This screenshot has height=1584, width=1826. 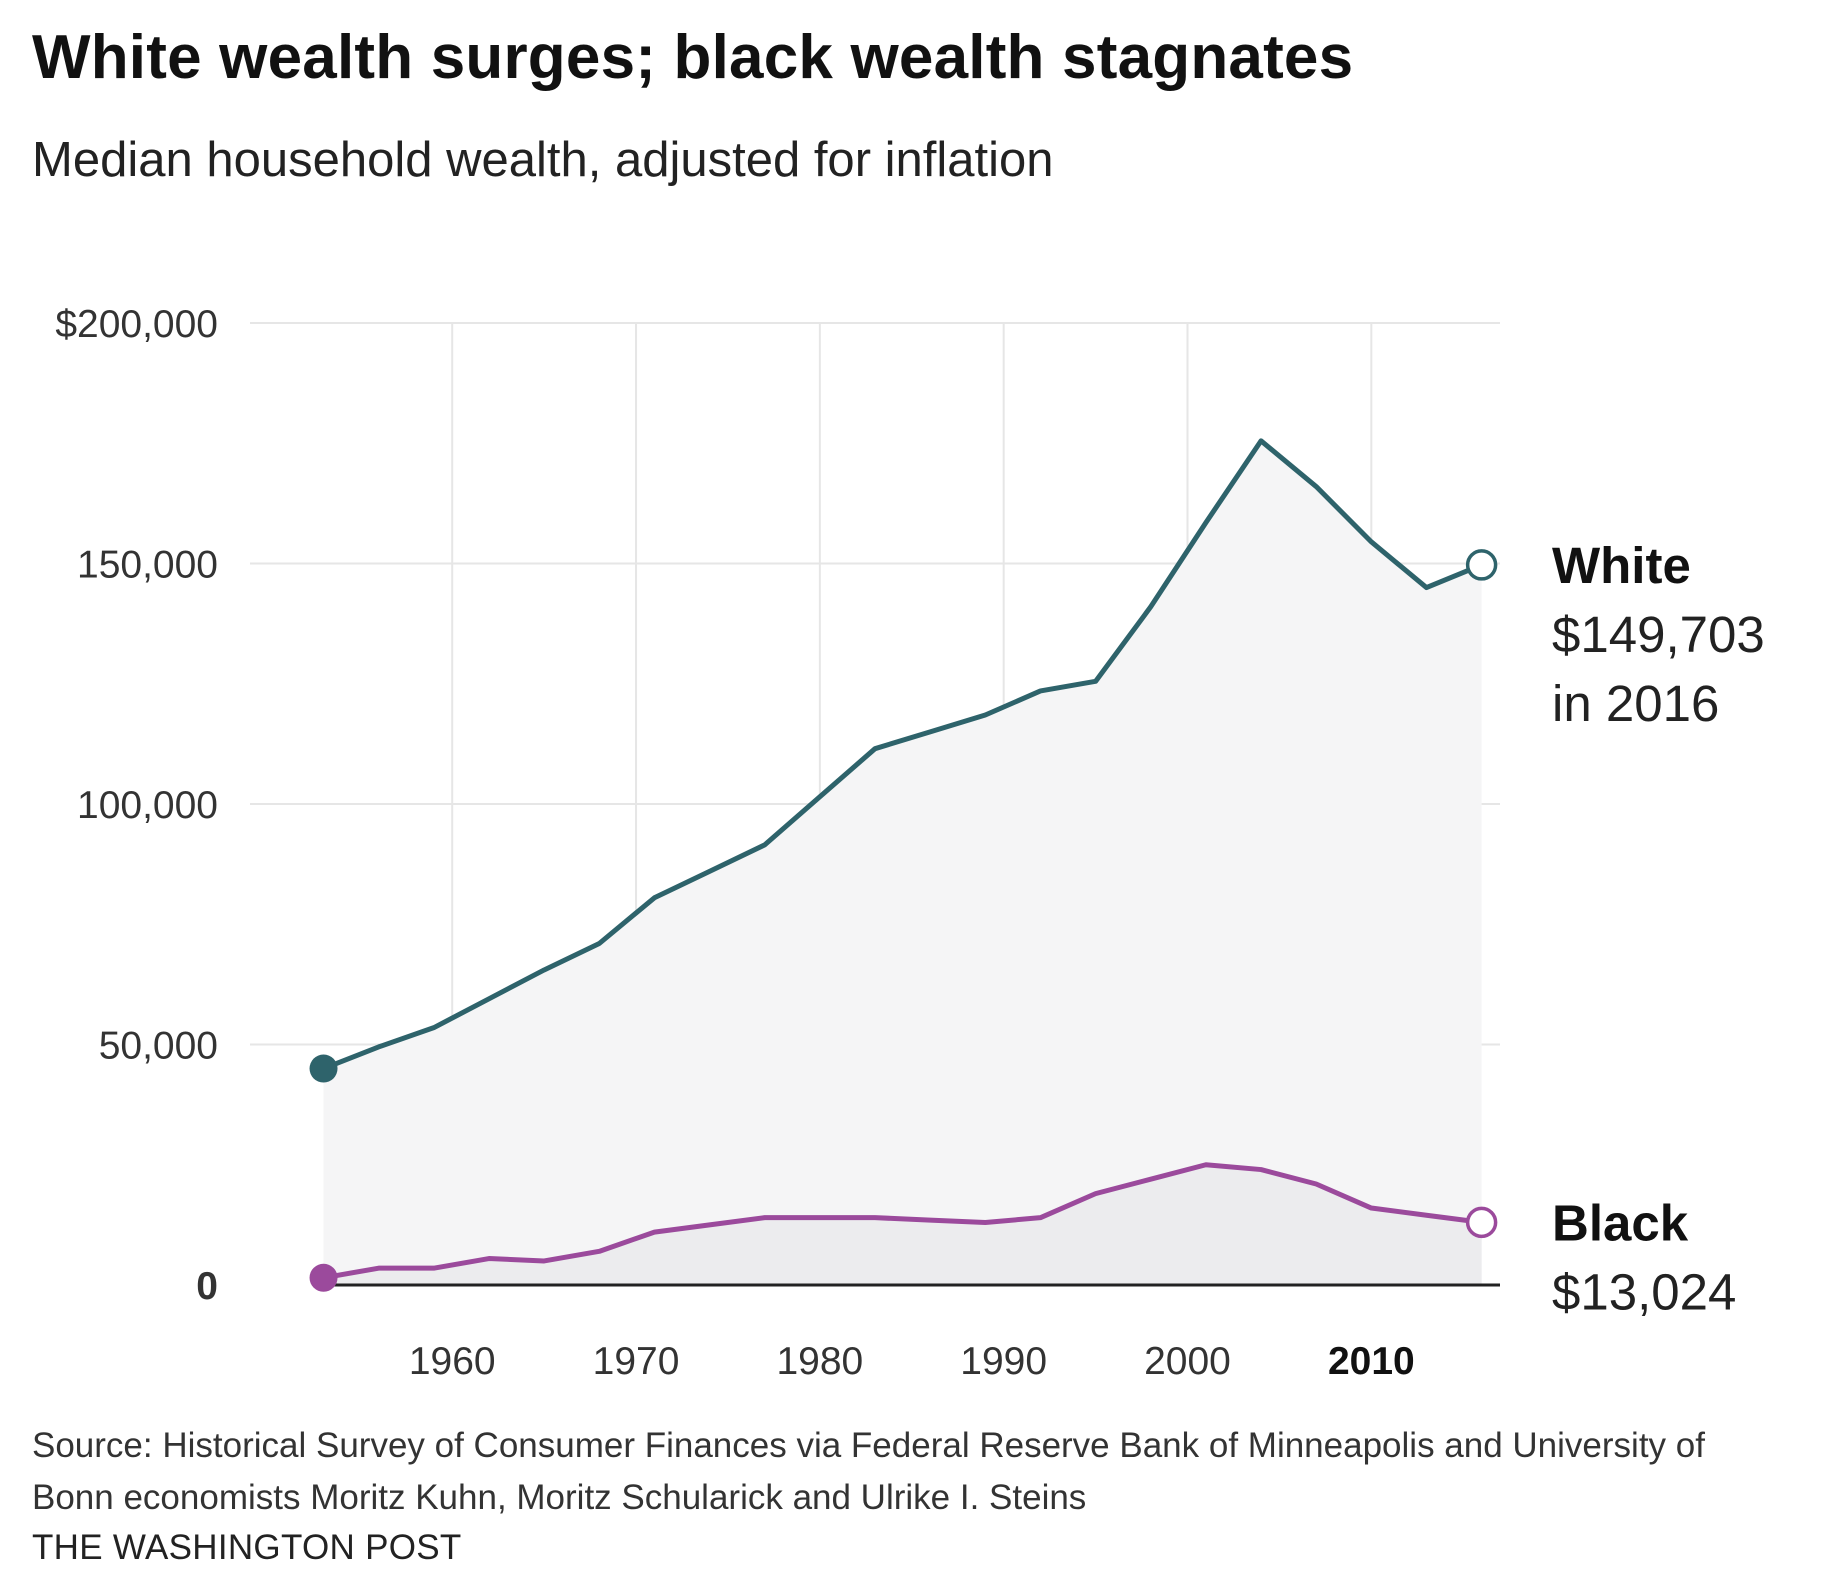 What do you see at coordinates (1658, 928) in the screenshot?
I see `end-labels: White $149,703 in 2016 Black $13,024` at bounding box center [1658, 928].